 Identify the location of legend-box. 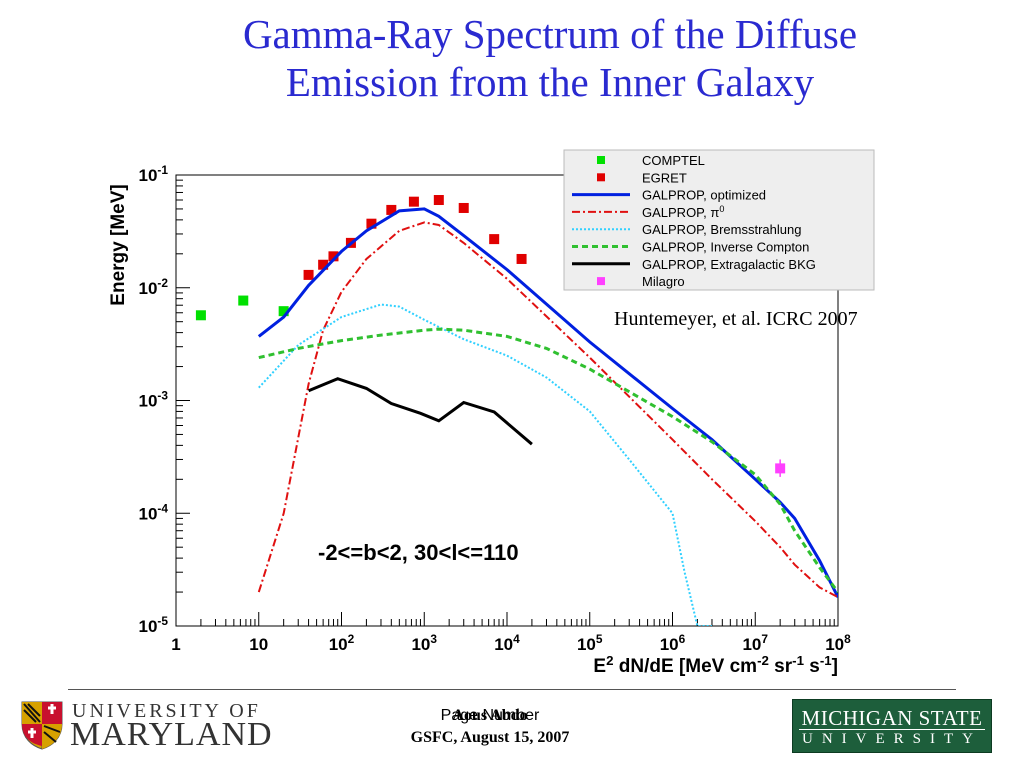
(719, 220).